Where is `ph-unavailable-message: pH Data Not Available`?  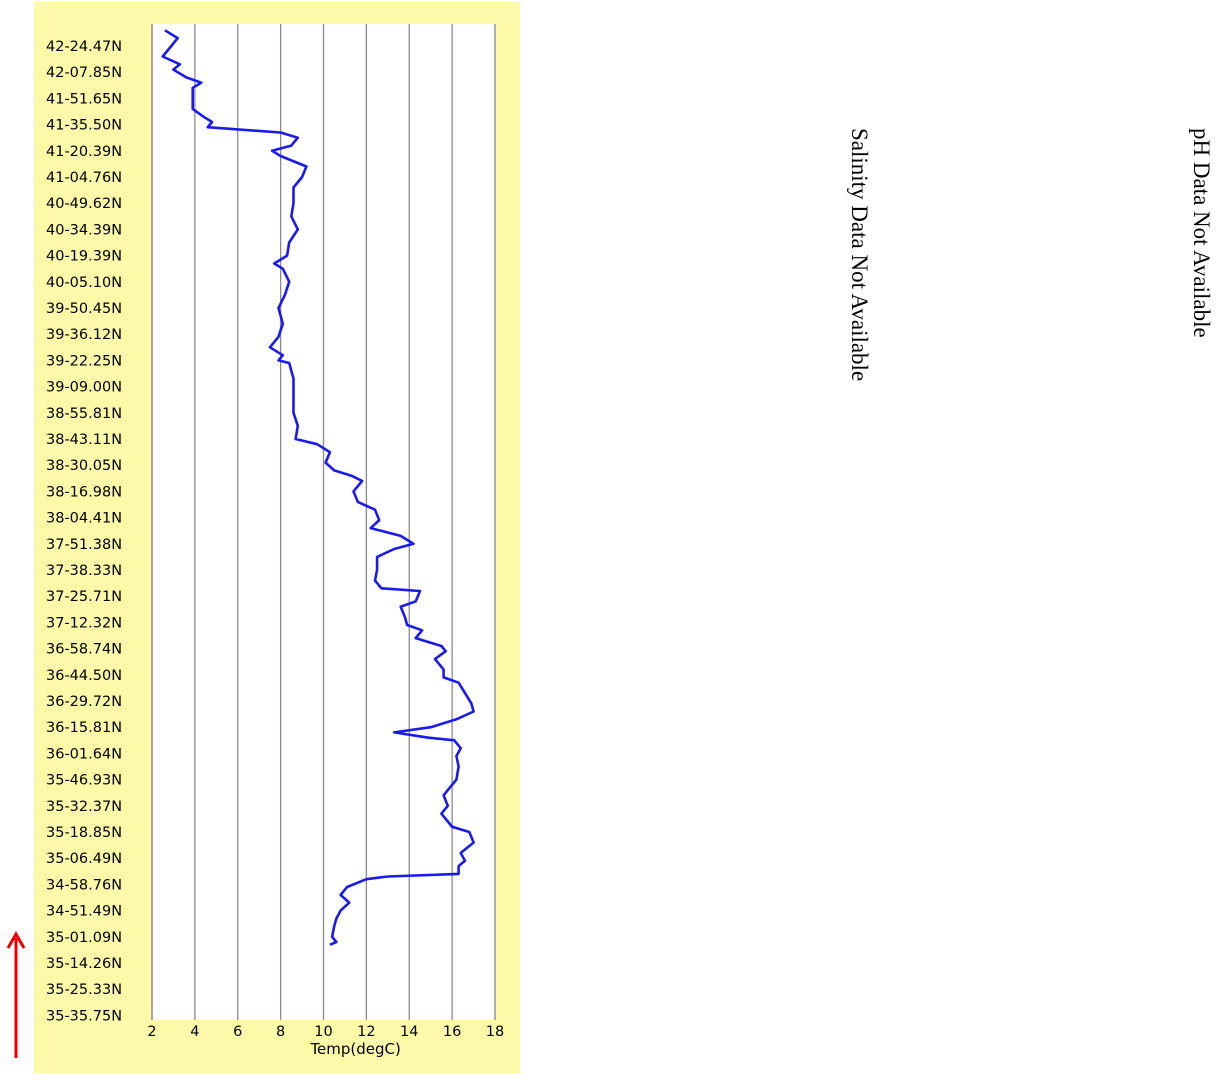 ph-unavailable-message: pH Data Not Available is located at coordinates (1201, 233).